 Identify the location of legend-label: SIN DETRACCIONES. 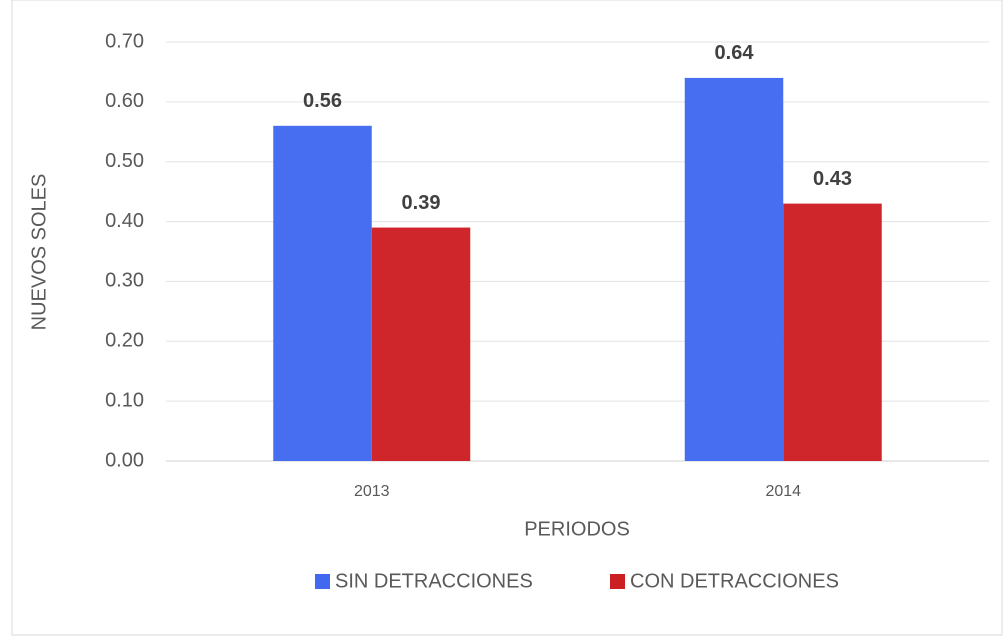
(434, 581).